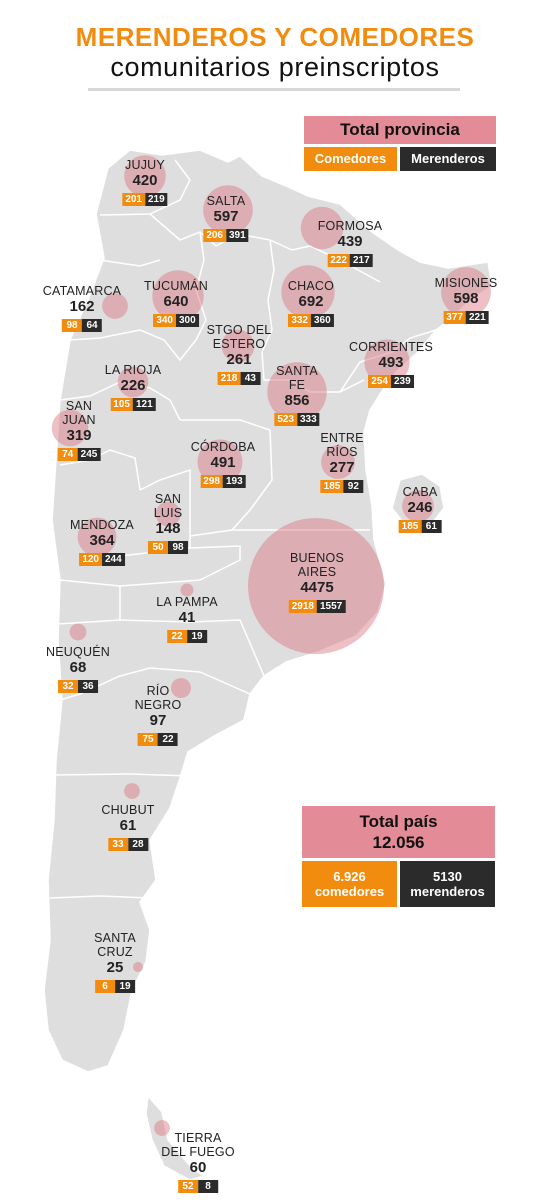  I want to click on merenderos-count: 244, so click(113, 559).